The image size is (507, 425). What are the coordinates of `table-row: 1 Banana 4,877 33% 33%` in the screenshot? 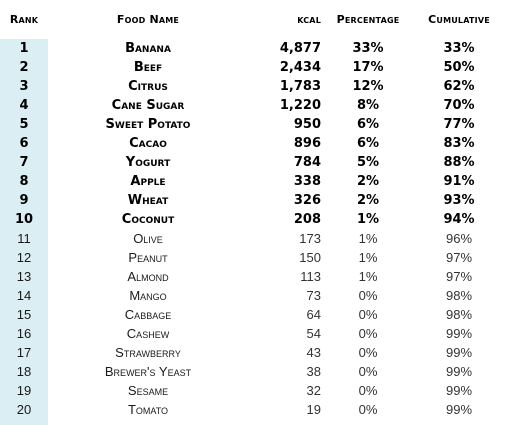 It's located at (253, 48).